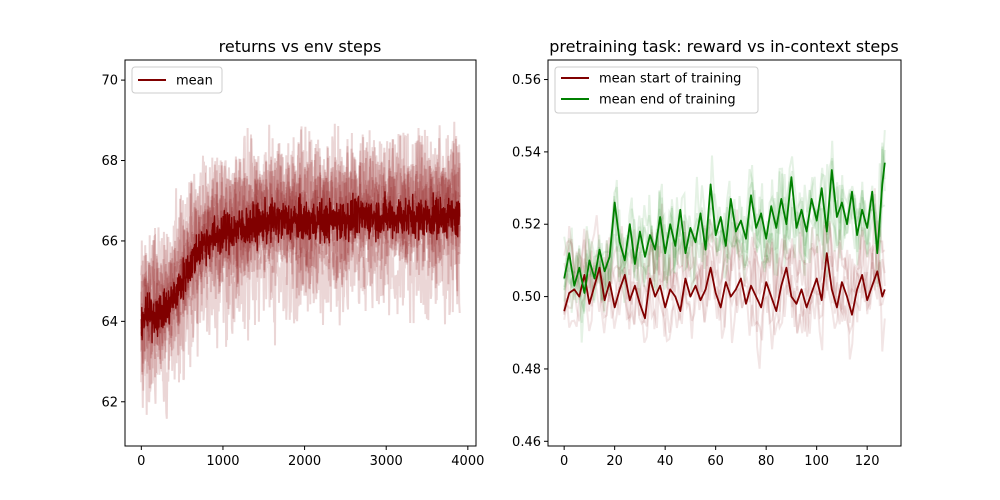 This screenshot has height=500, width=1000. I want to click on y-tick-label: 0.50, so click(526, 297).